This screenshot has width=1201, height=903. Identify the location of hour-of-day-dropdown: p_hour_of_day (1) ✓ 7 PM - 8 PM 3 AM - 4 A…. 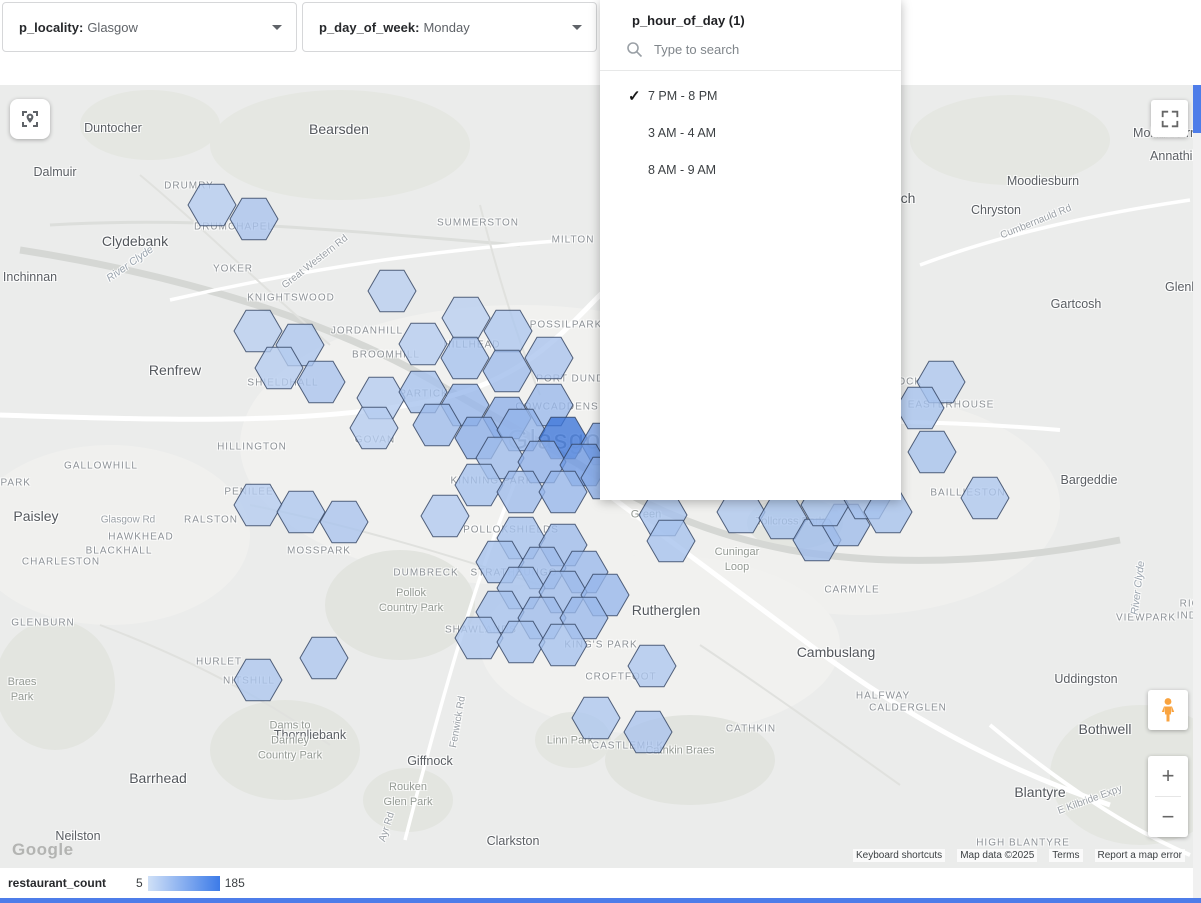
(750, 250).